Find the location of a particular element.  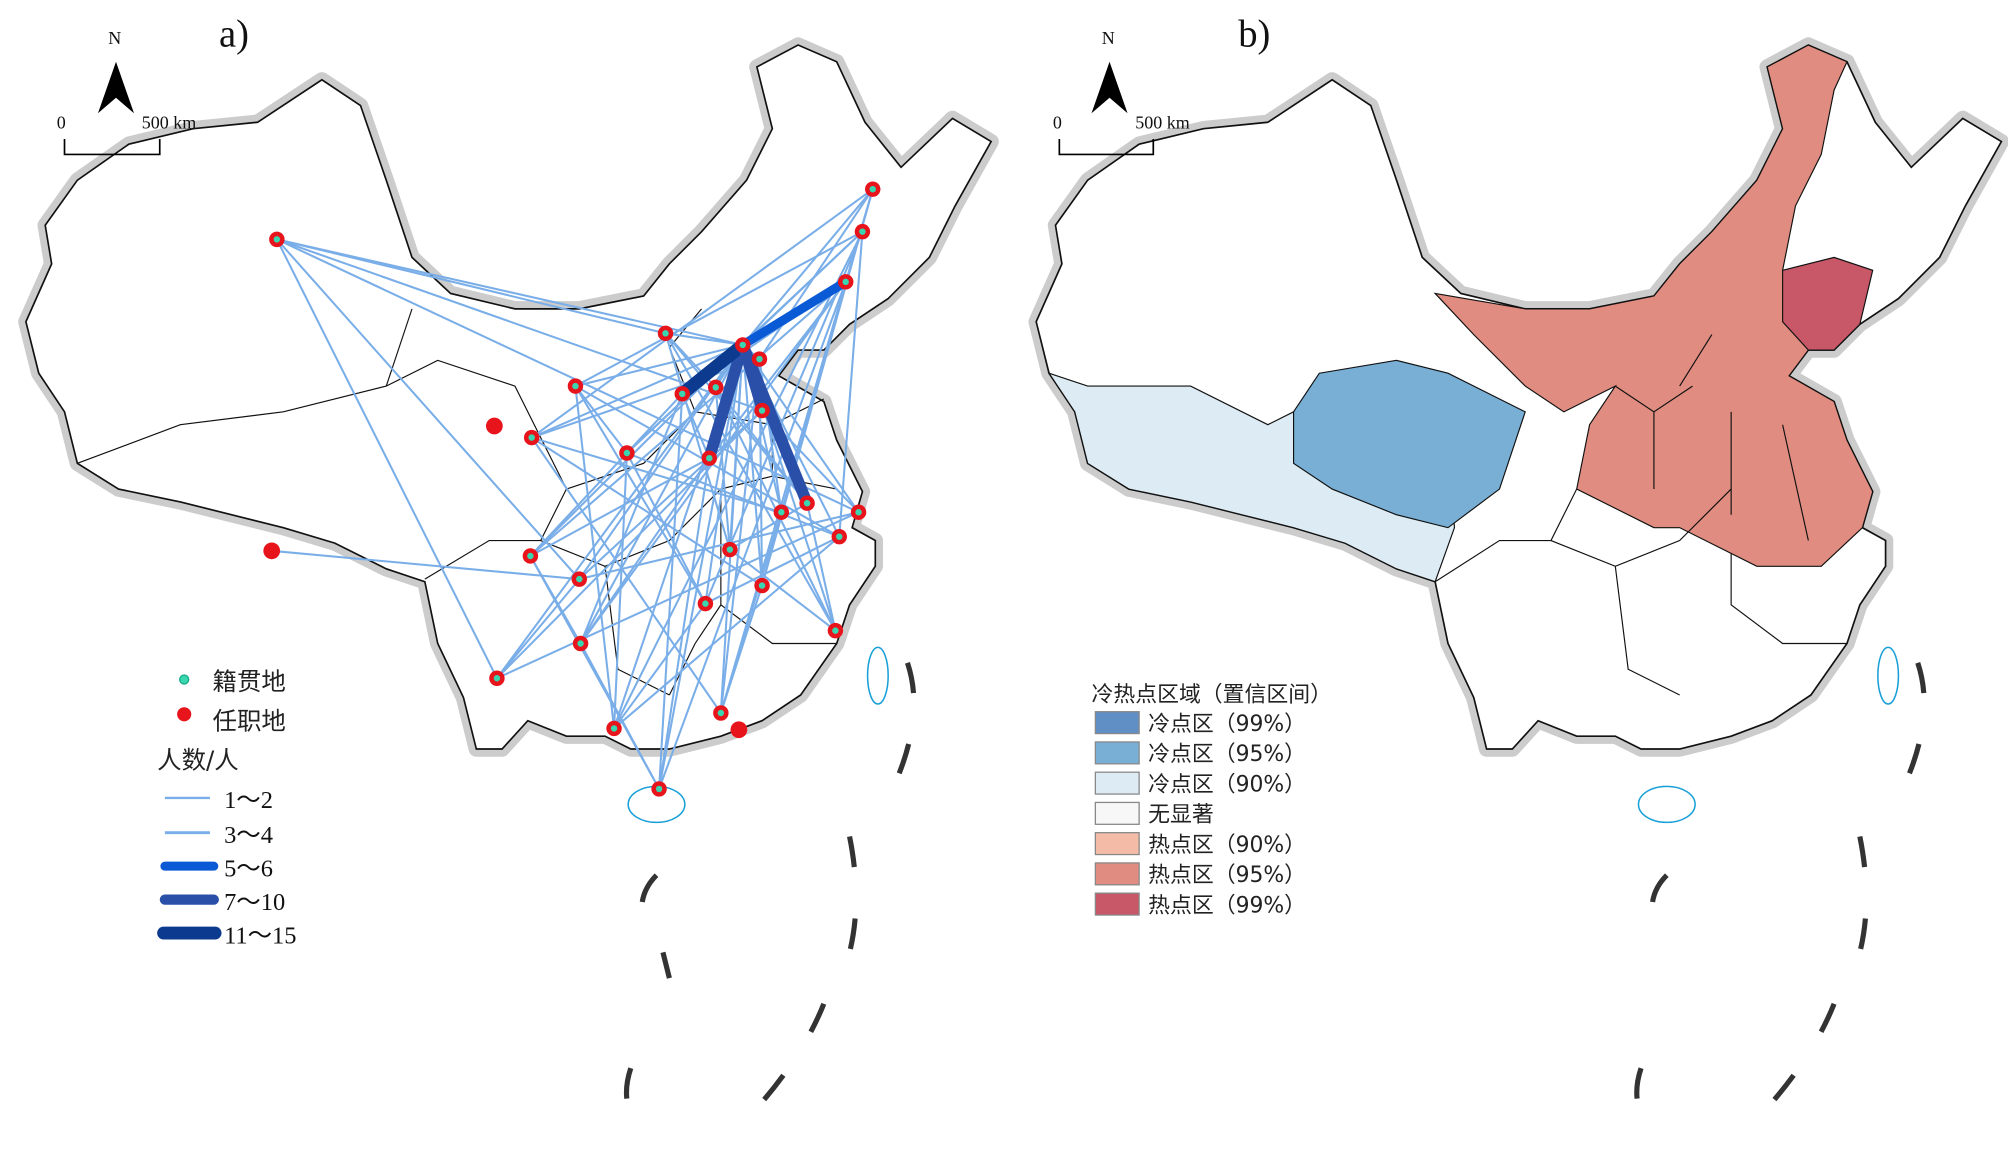

north-label: N is located at coordinates (114, 38).